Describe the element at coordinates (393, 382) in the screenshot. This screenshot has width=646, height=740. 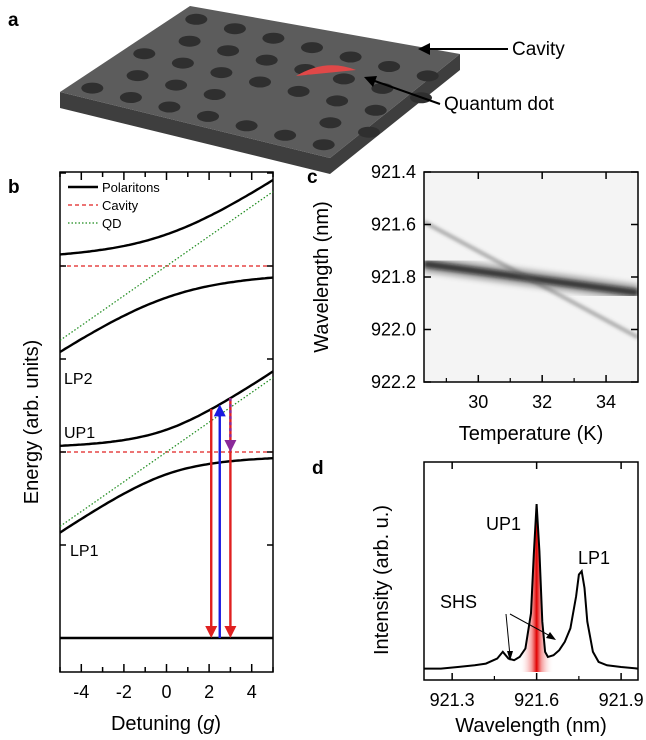
I see `c-ytick-label: 922.2` at that location.